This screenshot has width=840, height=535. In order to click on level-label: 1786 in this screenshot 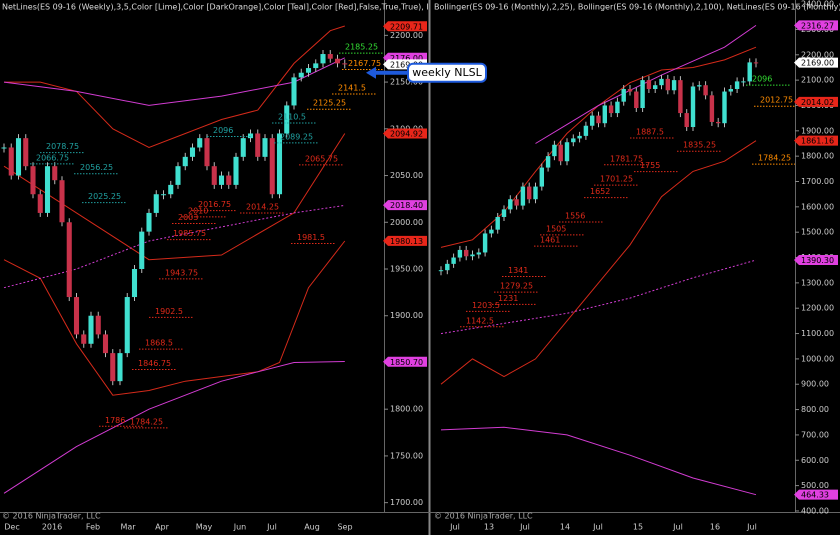, I will do `click(115, 420)`.